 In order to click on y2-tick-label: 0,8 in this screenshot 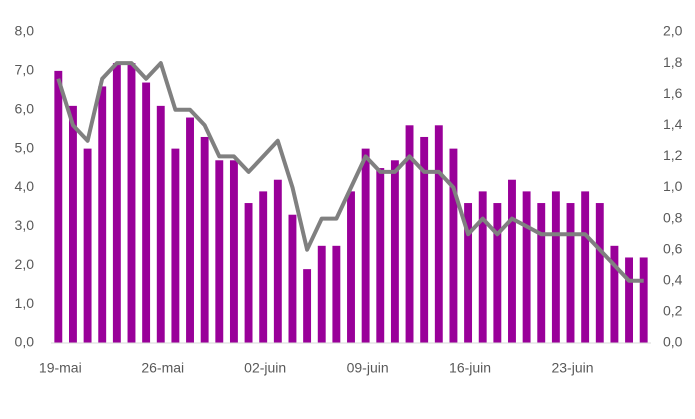, I will do `click(673, 217)`.